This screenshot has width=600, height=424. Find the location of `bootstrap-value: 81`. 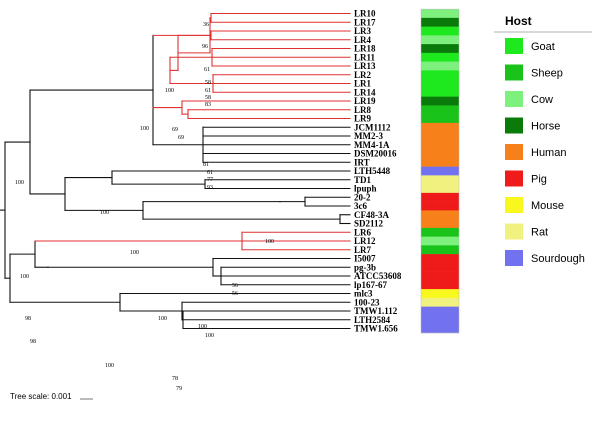

bootstrap-value: 81 is located at coordinates (206, 165).